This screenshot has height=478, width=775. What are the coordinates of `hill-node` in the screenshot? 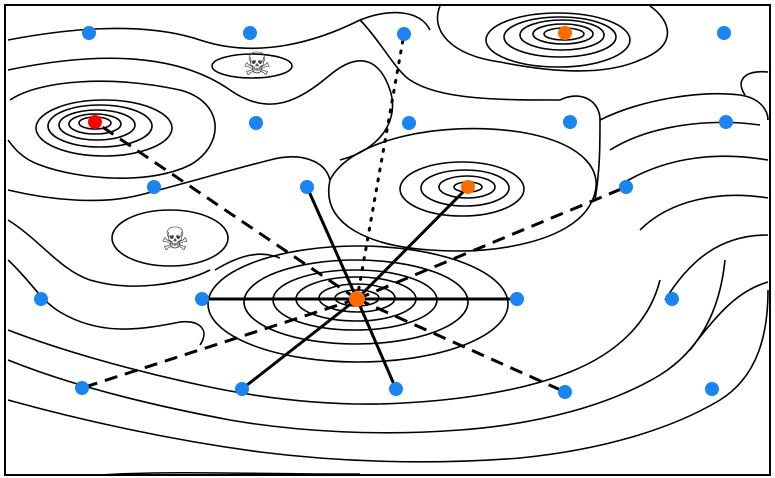 It's located at (468, 187).